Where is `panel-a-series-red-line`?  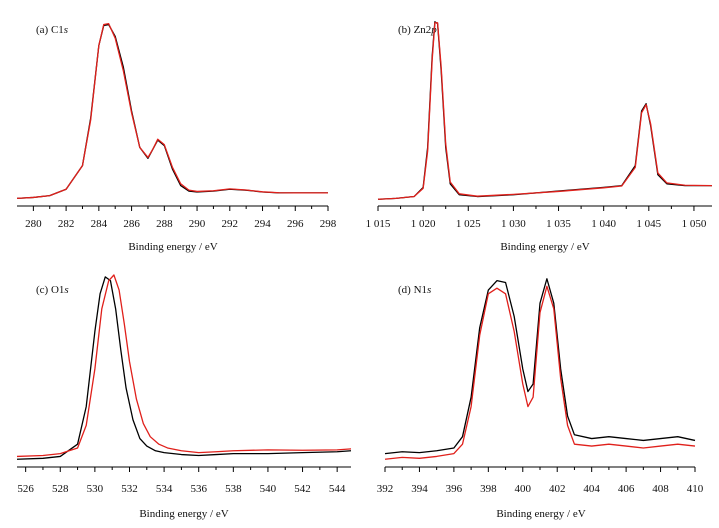 panel-a-series-red-line is located at coordinates (172, 111).